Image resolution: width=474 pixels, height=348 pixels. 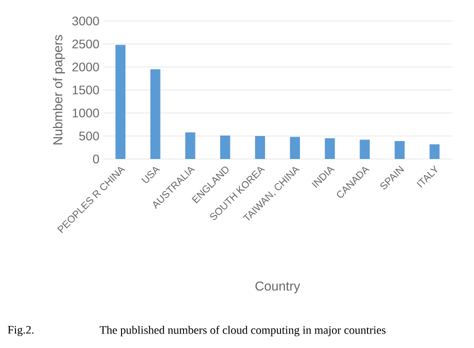 I want to click on y-tick-label: 0, so click(x=96, y=159).